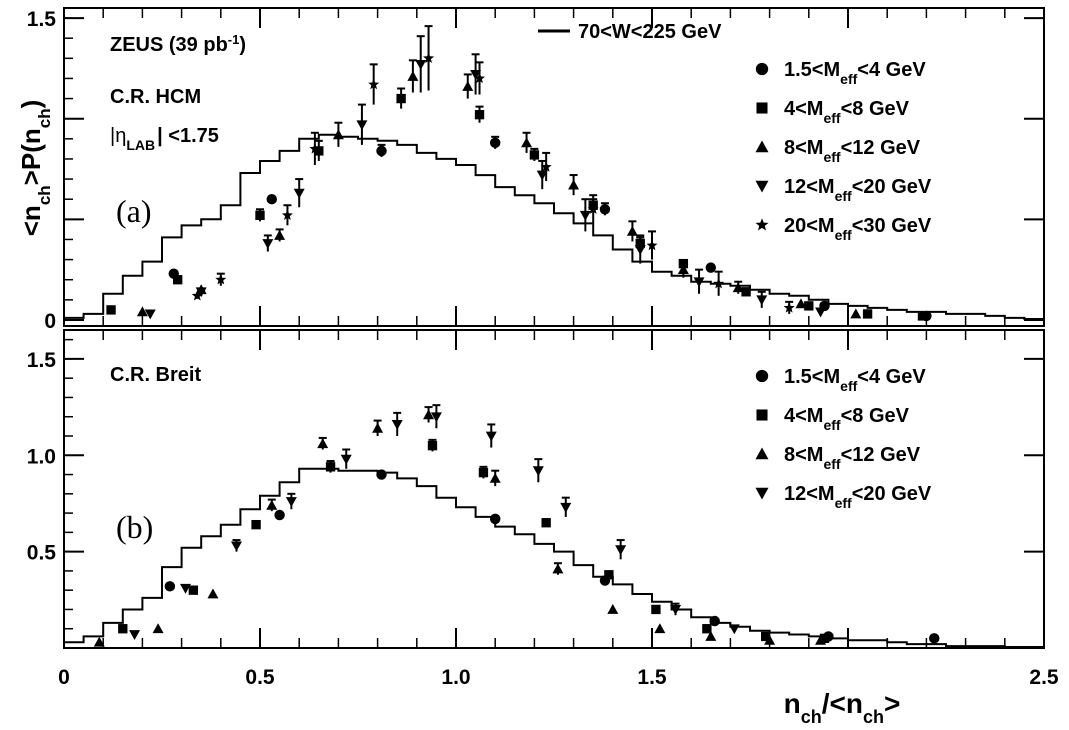 This screenshot has width=1069, height=730. I want to click on panel-a-reference-legend-entry: 70<W<225 GeV, so click(630, 32).